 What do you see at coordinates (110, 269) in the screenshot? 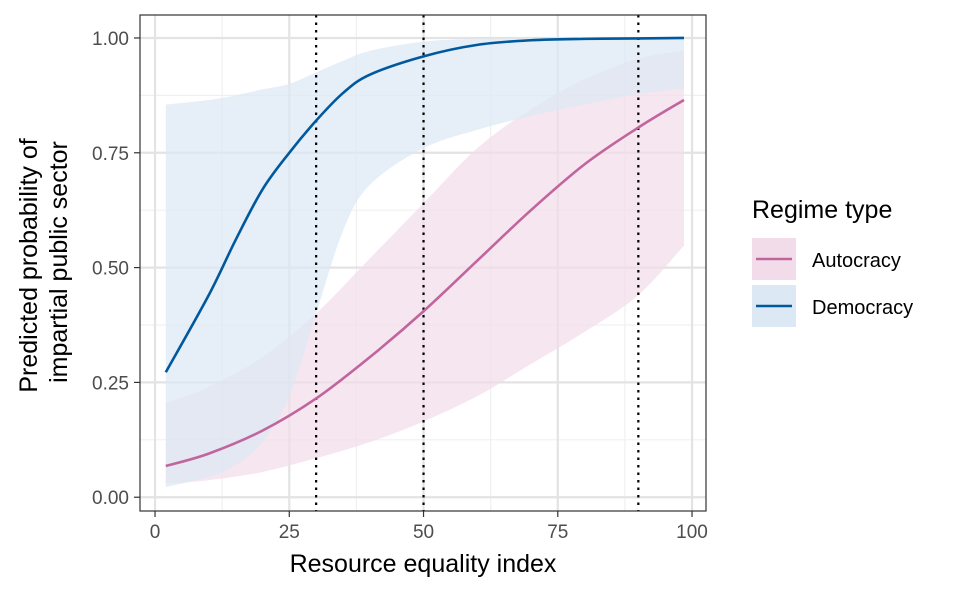
I see `y-tick-label-2: 0.50` at bounding box center [110, 269].